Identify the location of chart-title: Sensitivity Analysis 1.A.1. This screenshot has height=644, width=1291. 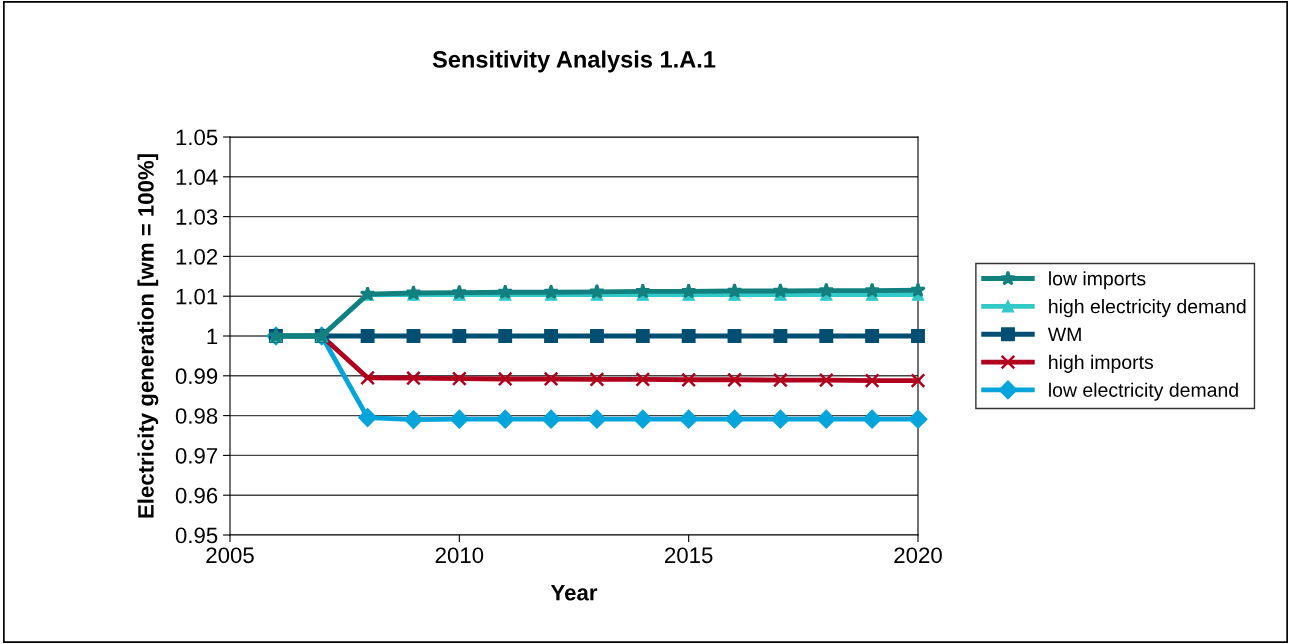
(574, 61).